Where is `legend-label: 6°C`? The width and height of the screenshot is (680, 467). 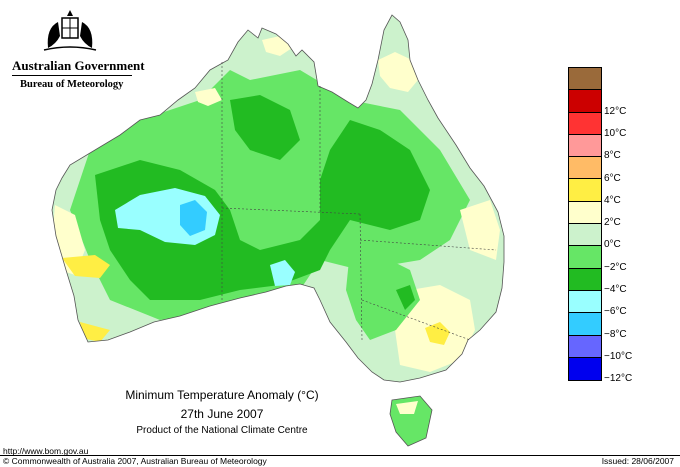
legend-label: 6°C is located at coordinates (612, 178).